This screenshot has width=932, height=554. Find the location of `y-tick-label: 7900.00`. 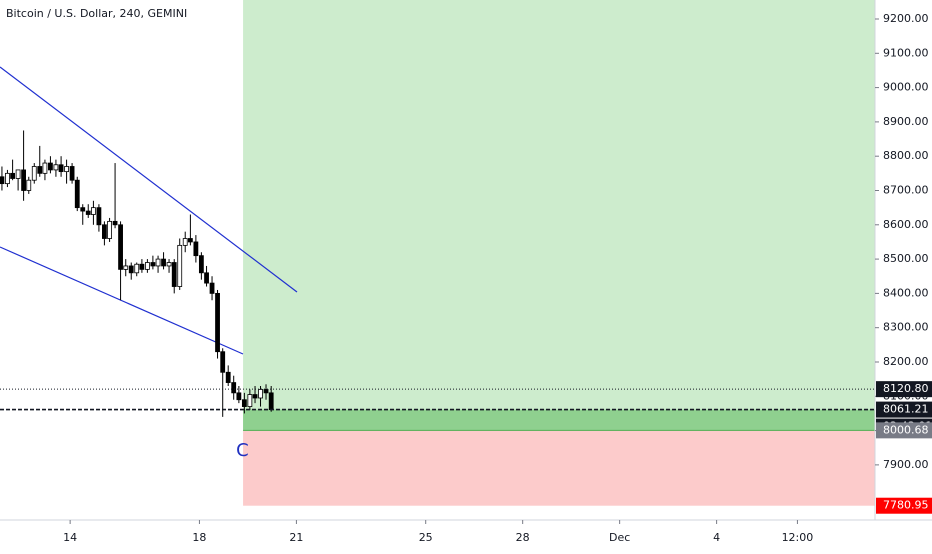

y-tick-label: 7900.00 is located at coordinates (906, 464).